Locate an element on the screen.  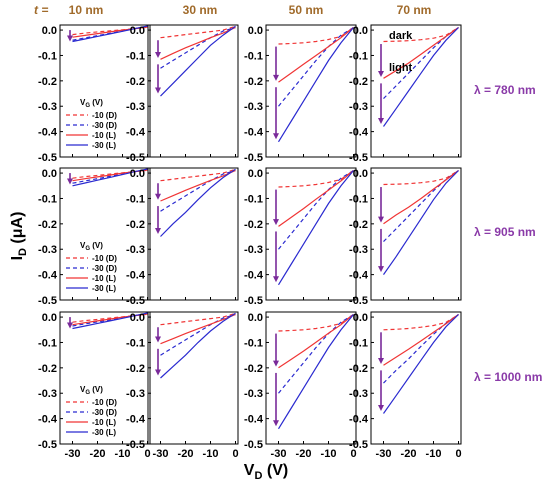
panel-r1-c2: 0.0 -0.1 -0.2 -0.3 -0.4 -0.5 is located at coordinates (300, 237).